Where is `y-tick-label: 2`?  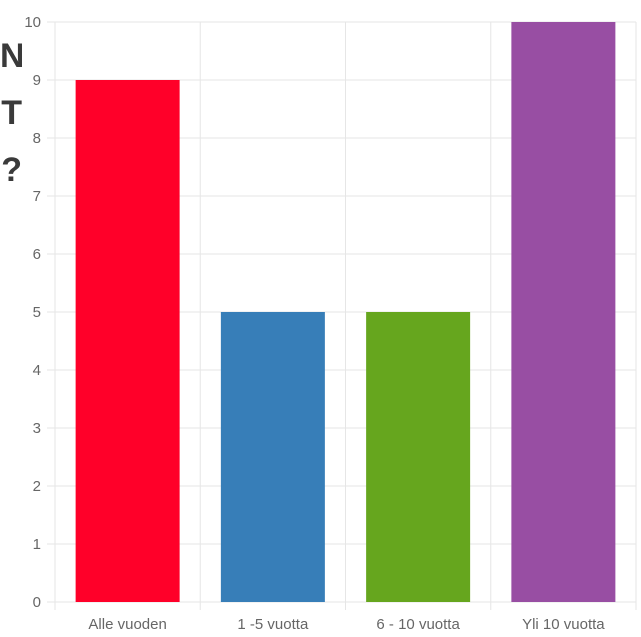 y-tick-label: 2 is located at coordinates (37, 486).